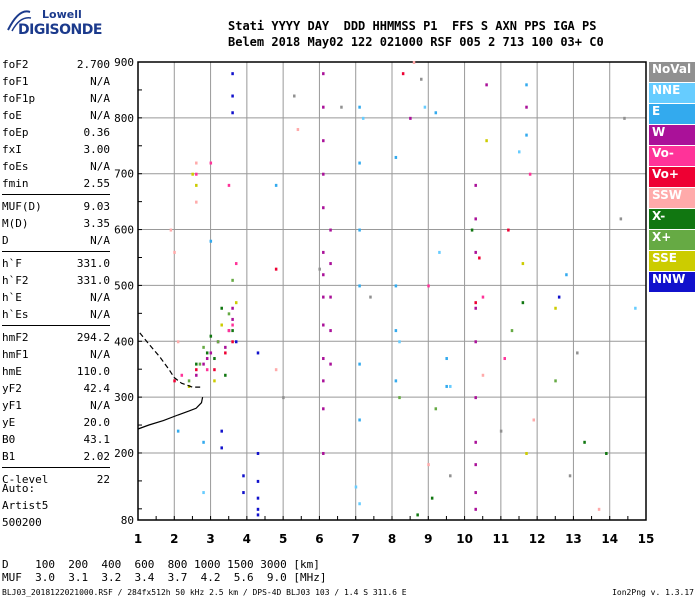  What do you see at coordinates (25, 479) in the screenshot?
I see `param-name: C-level` at bounding box center [25, 479].